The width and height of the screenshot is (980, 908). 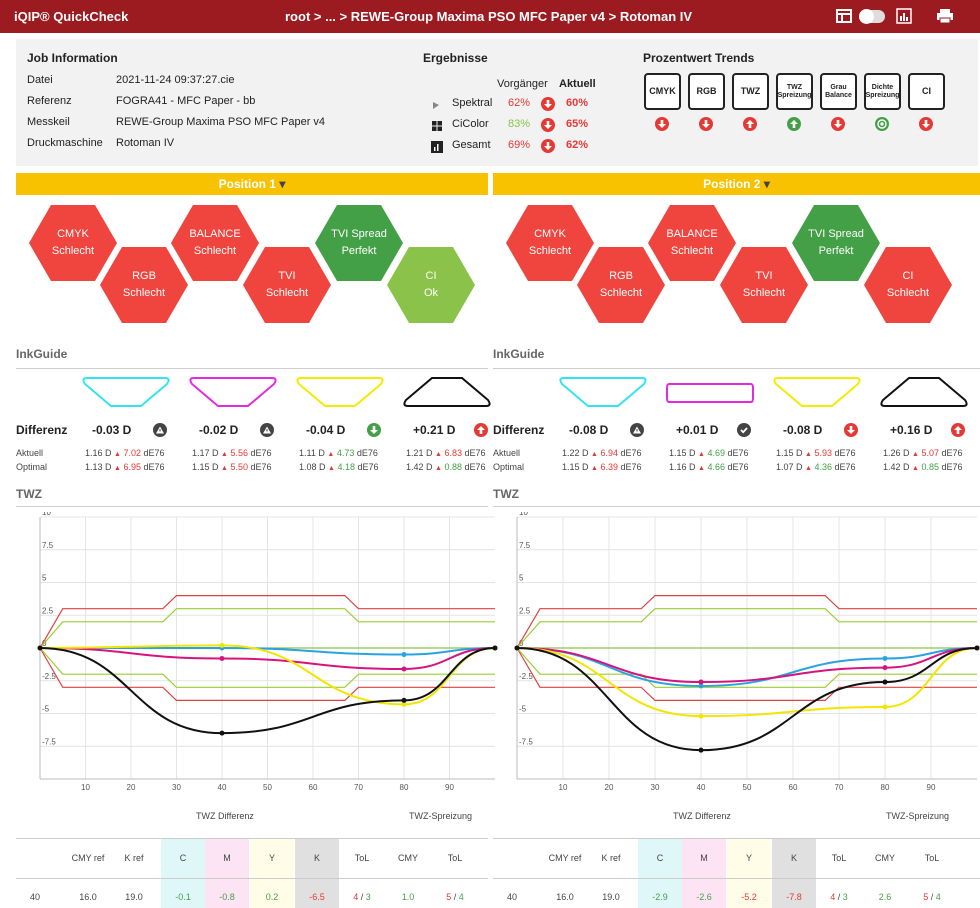 I want to click on trend-cmyk: CMYK, so click(x=662, y=91).